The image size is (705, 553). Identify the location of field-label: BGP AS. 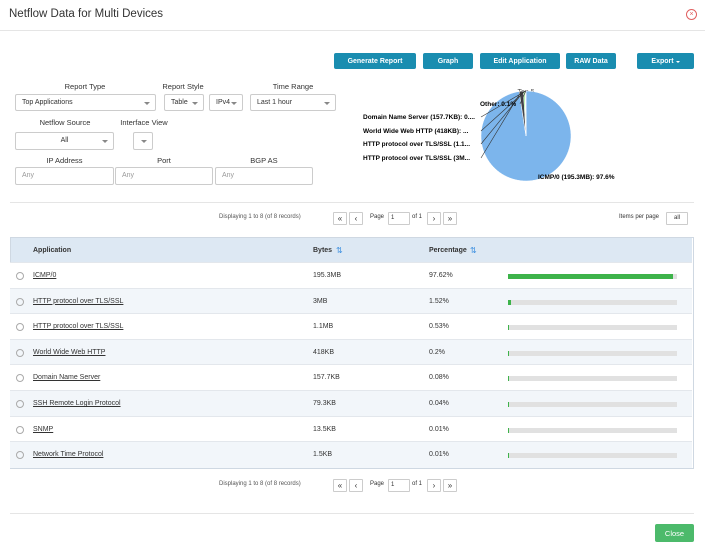
(264, 160).